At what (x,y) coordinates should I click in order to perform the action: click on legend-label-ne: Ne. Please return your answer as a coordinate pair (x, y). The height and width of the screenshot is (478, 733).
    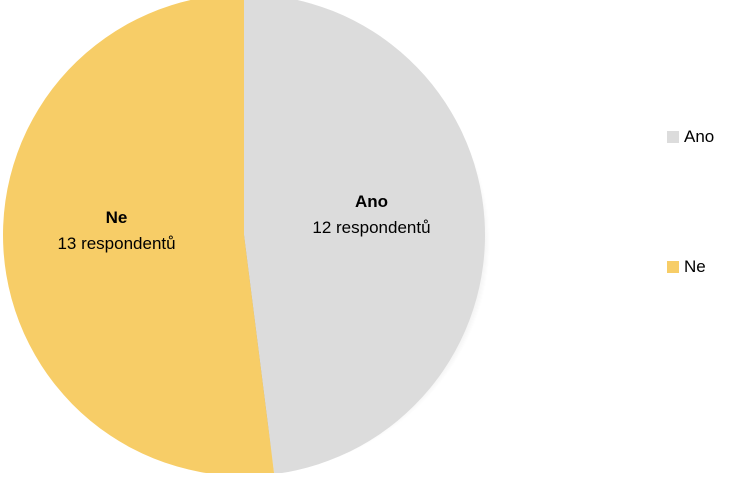
    Looking at the image, I should click on (695, 266).